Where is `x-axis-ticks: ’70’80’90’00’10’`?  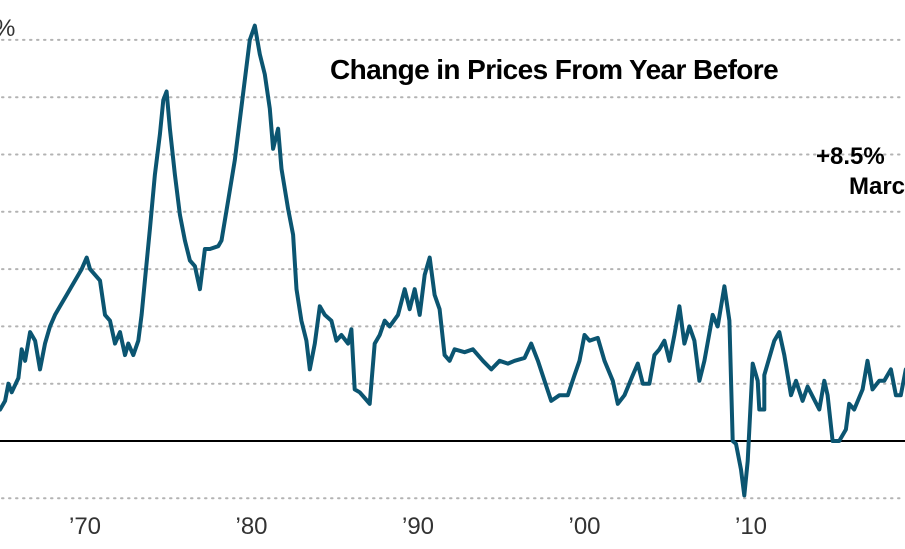
x-axis-ticks: ’70’80’90’00’10’ is located at coordinates (418, 526).